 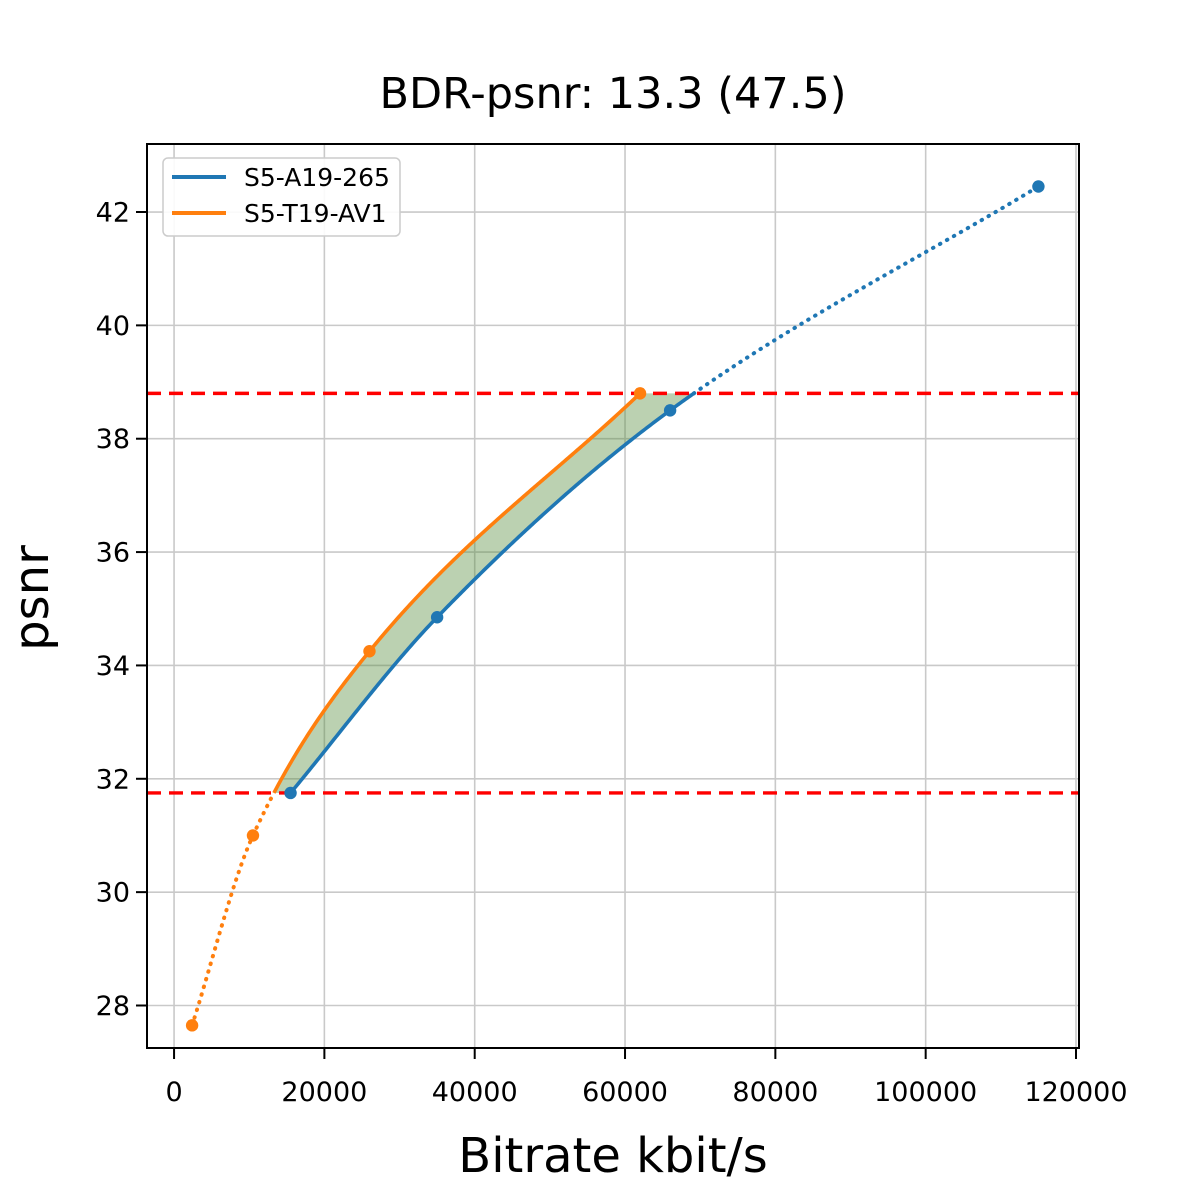 What do you see at coordinates (113, 439) in the screenshot?
I see `y-tick-label: 38` at bounding box center [113, 439].